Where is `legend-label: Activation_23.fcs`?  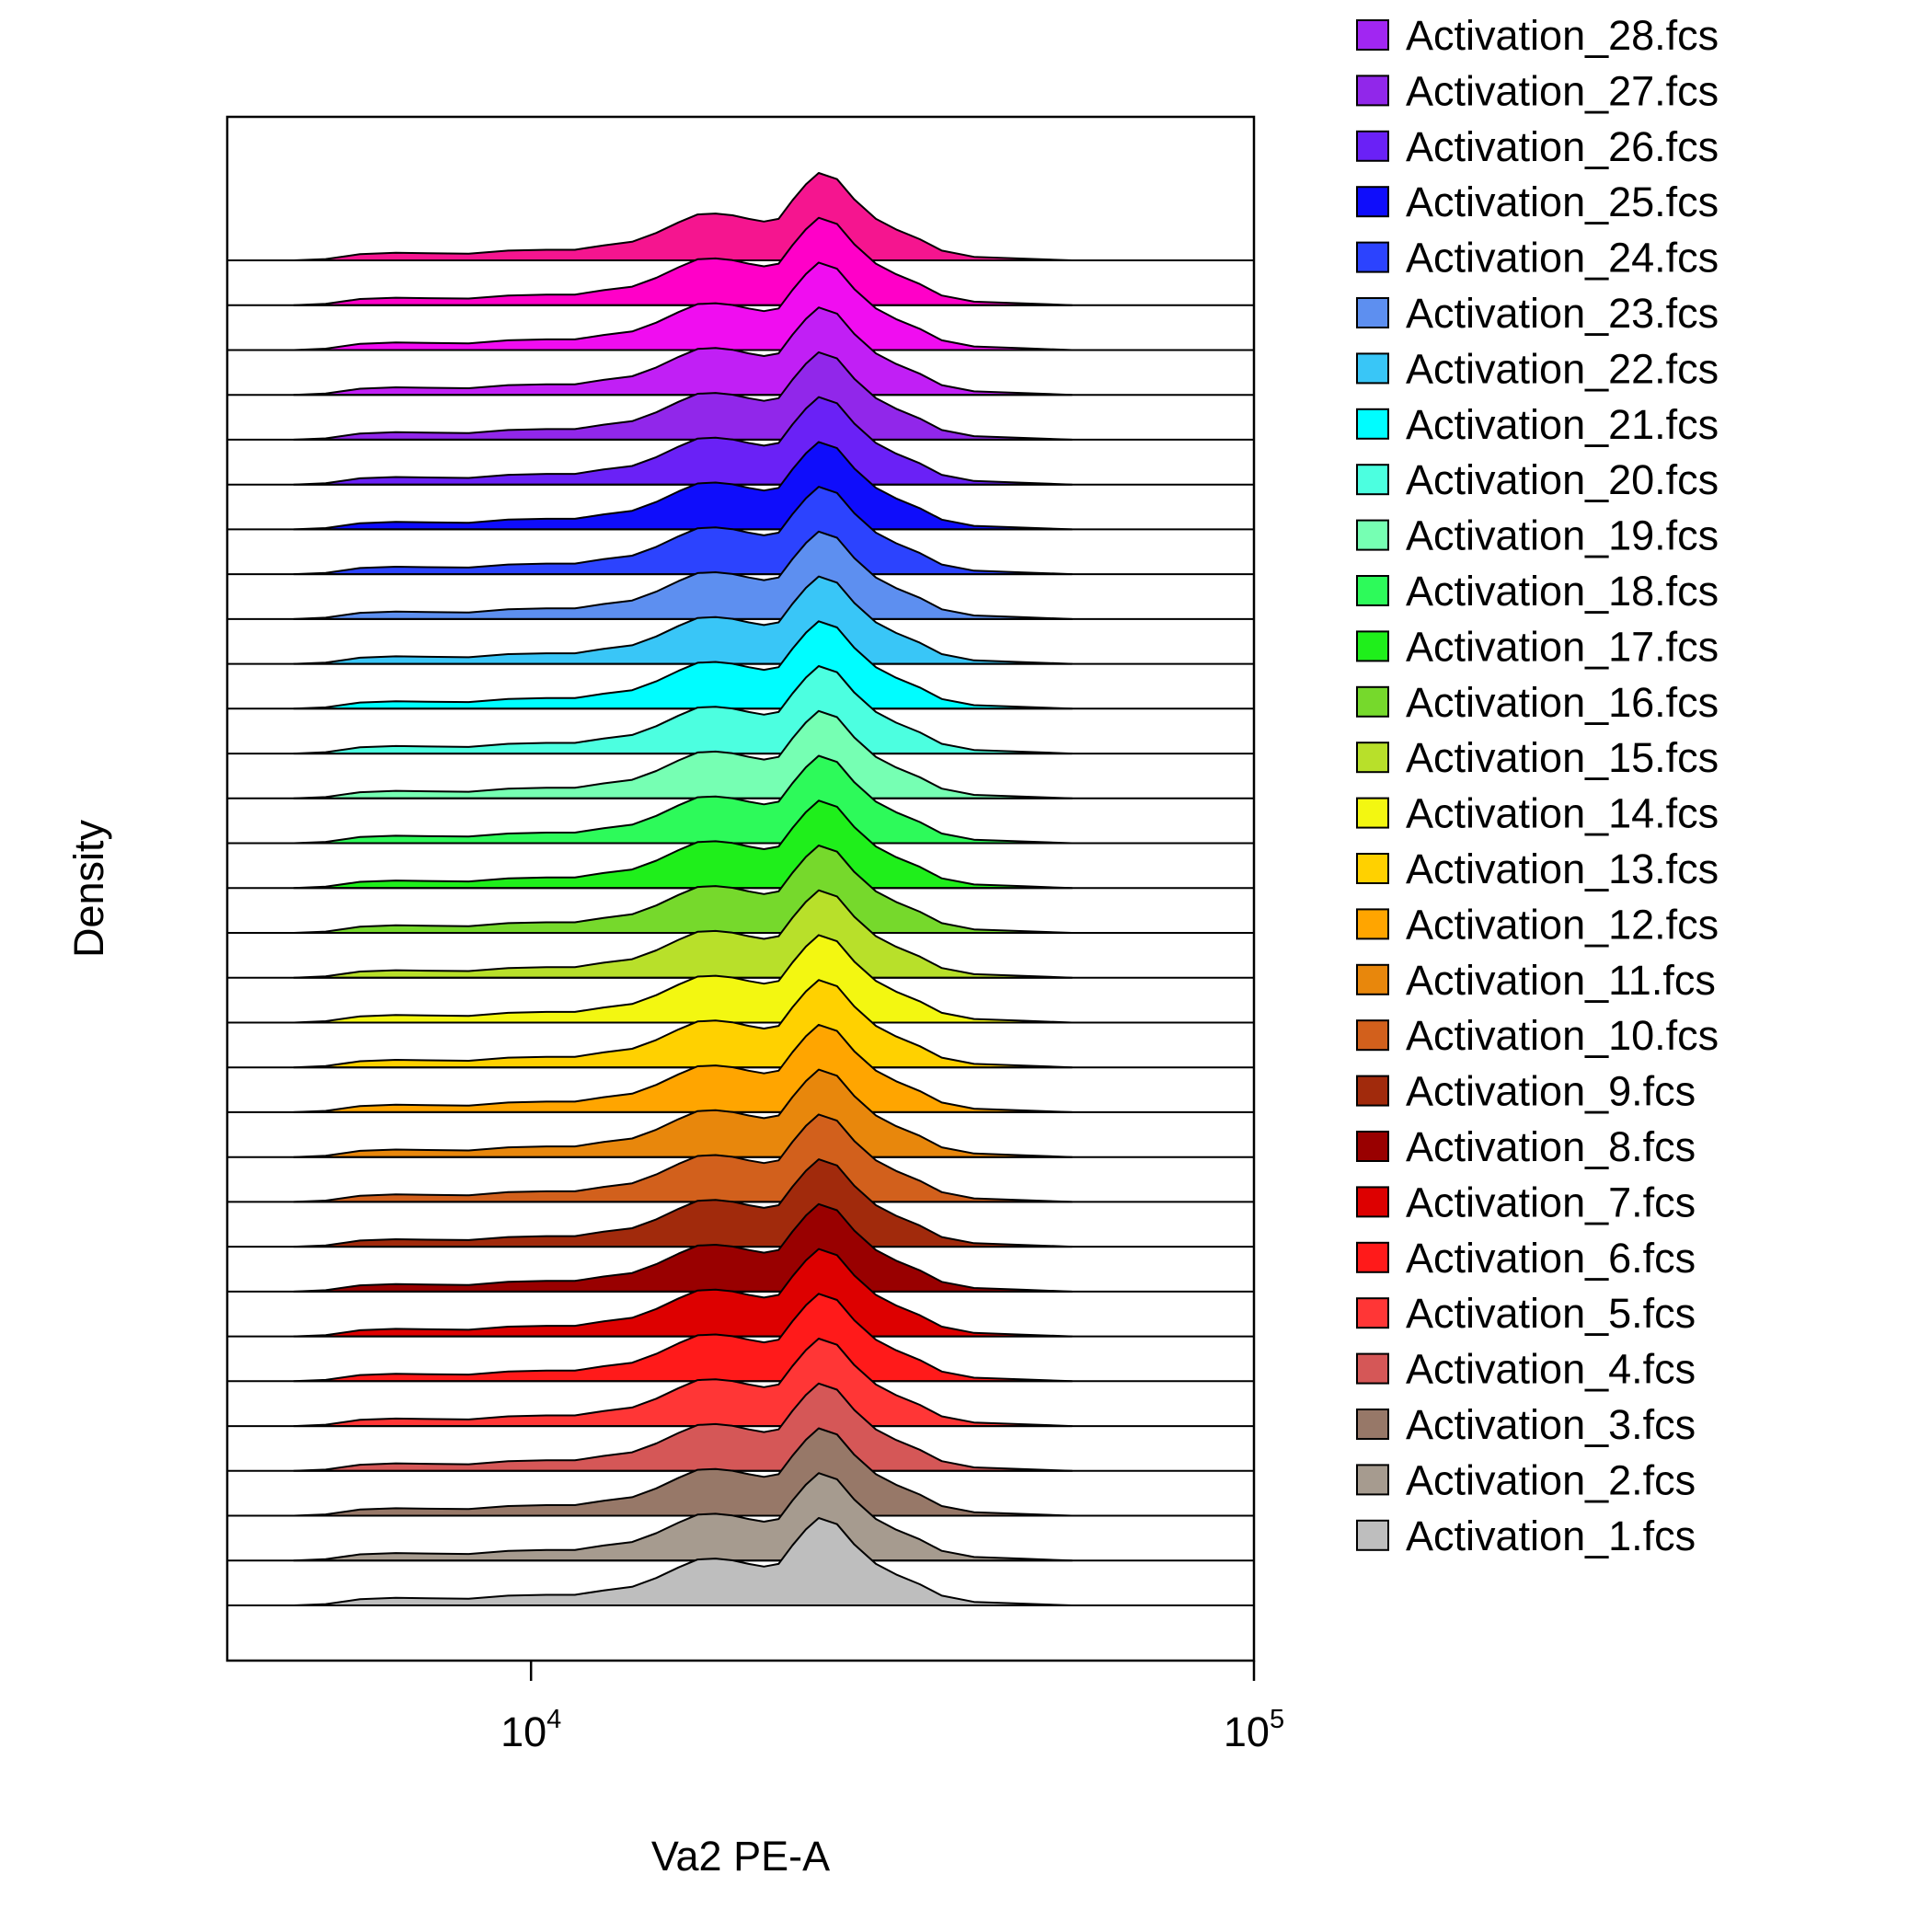
legend-label: Activation_23.fcs is located at coordinates (1562, 313).